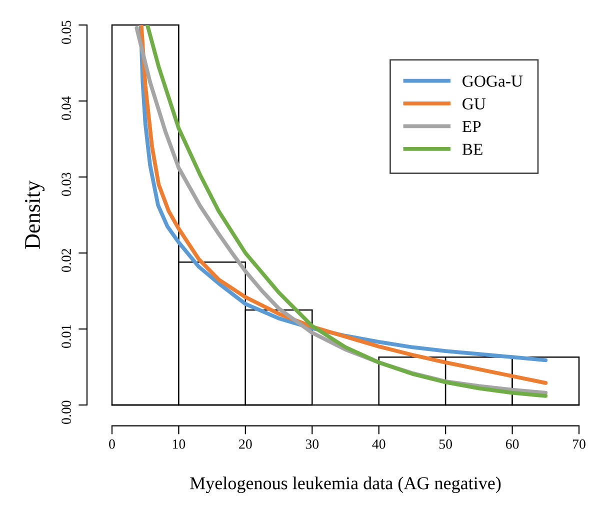 This screenshot has width=590, height=505. Describe the element at coordinates (474, 104) in the screenshot. I see `legend-label: GU` at that location.